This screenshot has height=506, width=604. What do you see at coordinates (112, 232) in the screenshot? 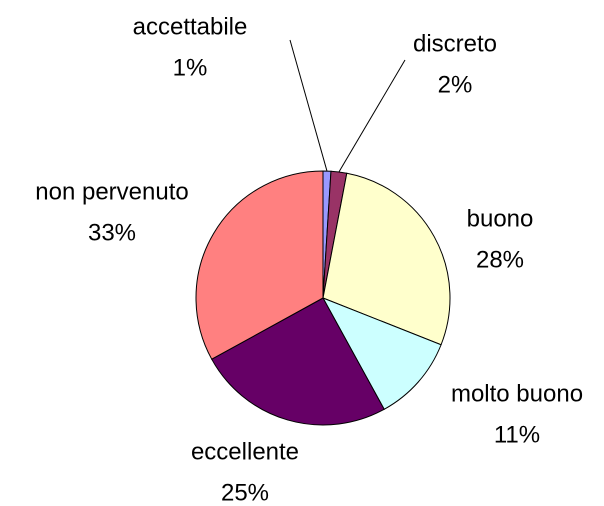
I see `slice-value-label: 33%` at bounding box center [112, 232].